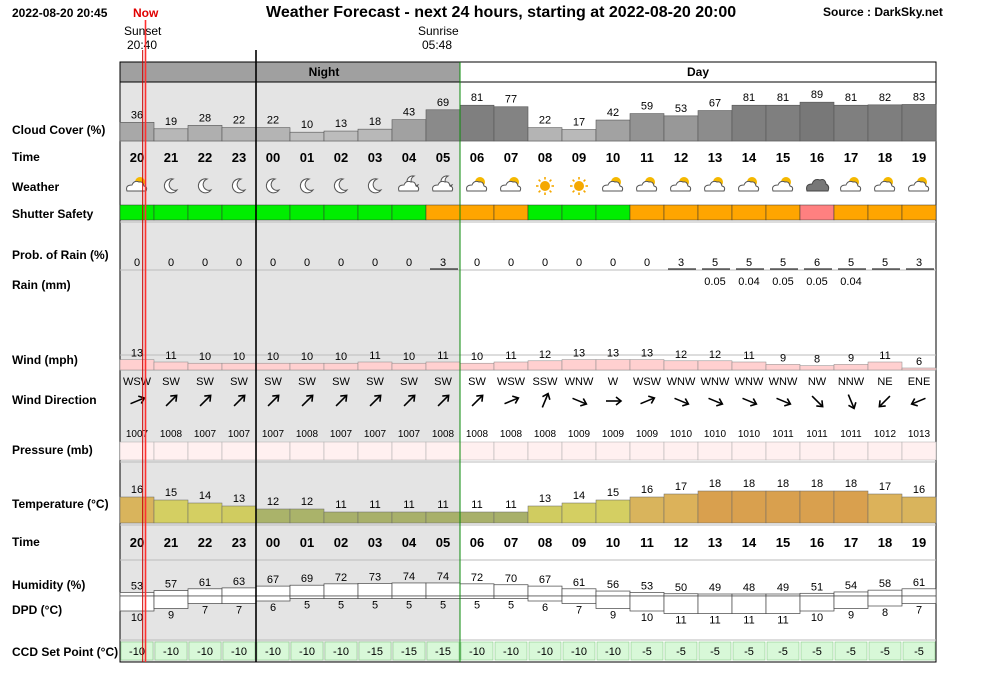  Describe the element at coordinates (698, 72) in the screenshot. I see `day-label: Day` at that location.